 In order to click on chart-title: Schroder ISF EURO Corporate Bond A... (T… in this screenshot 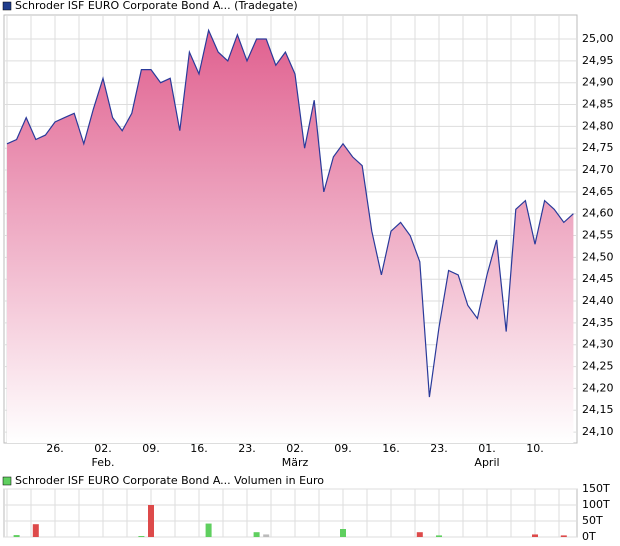, I will do `click(156, 6)`.